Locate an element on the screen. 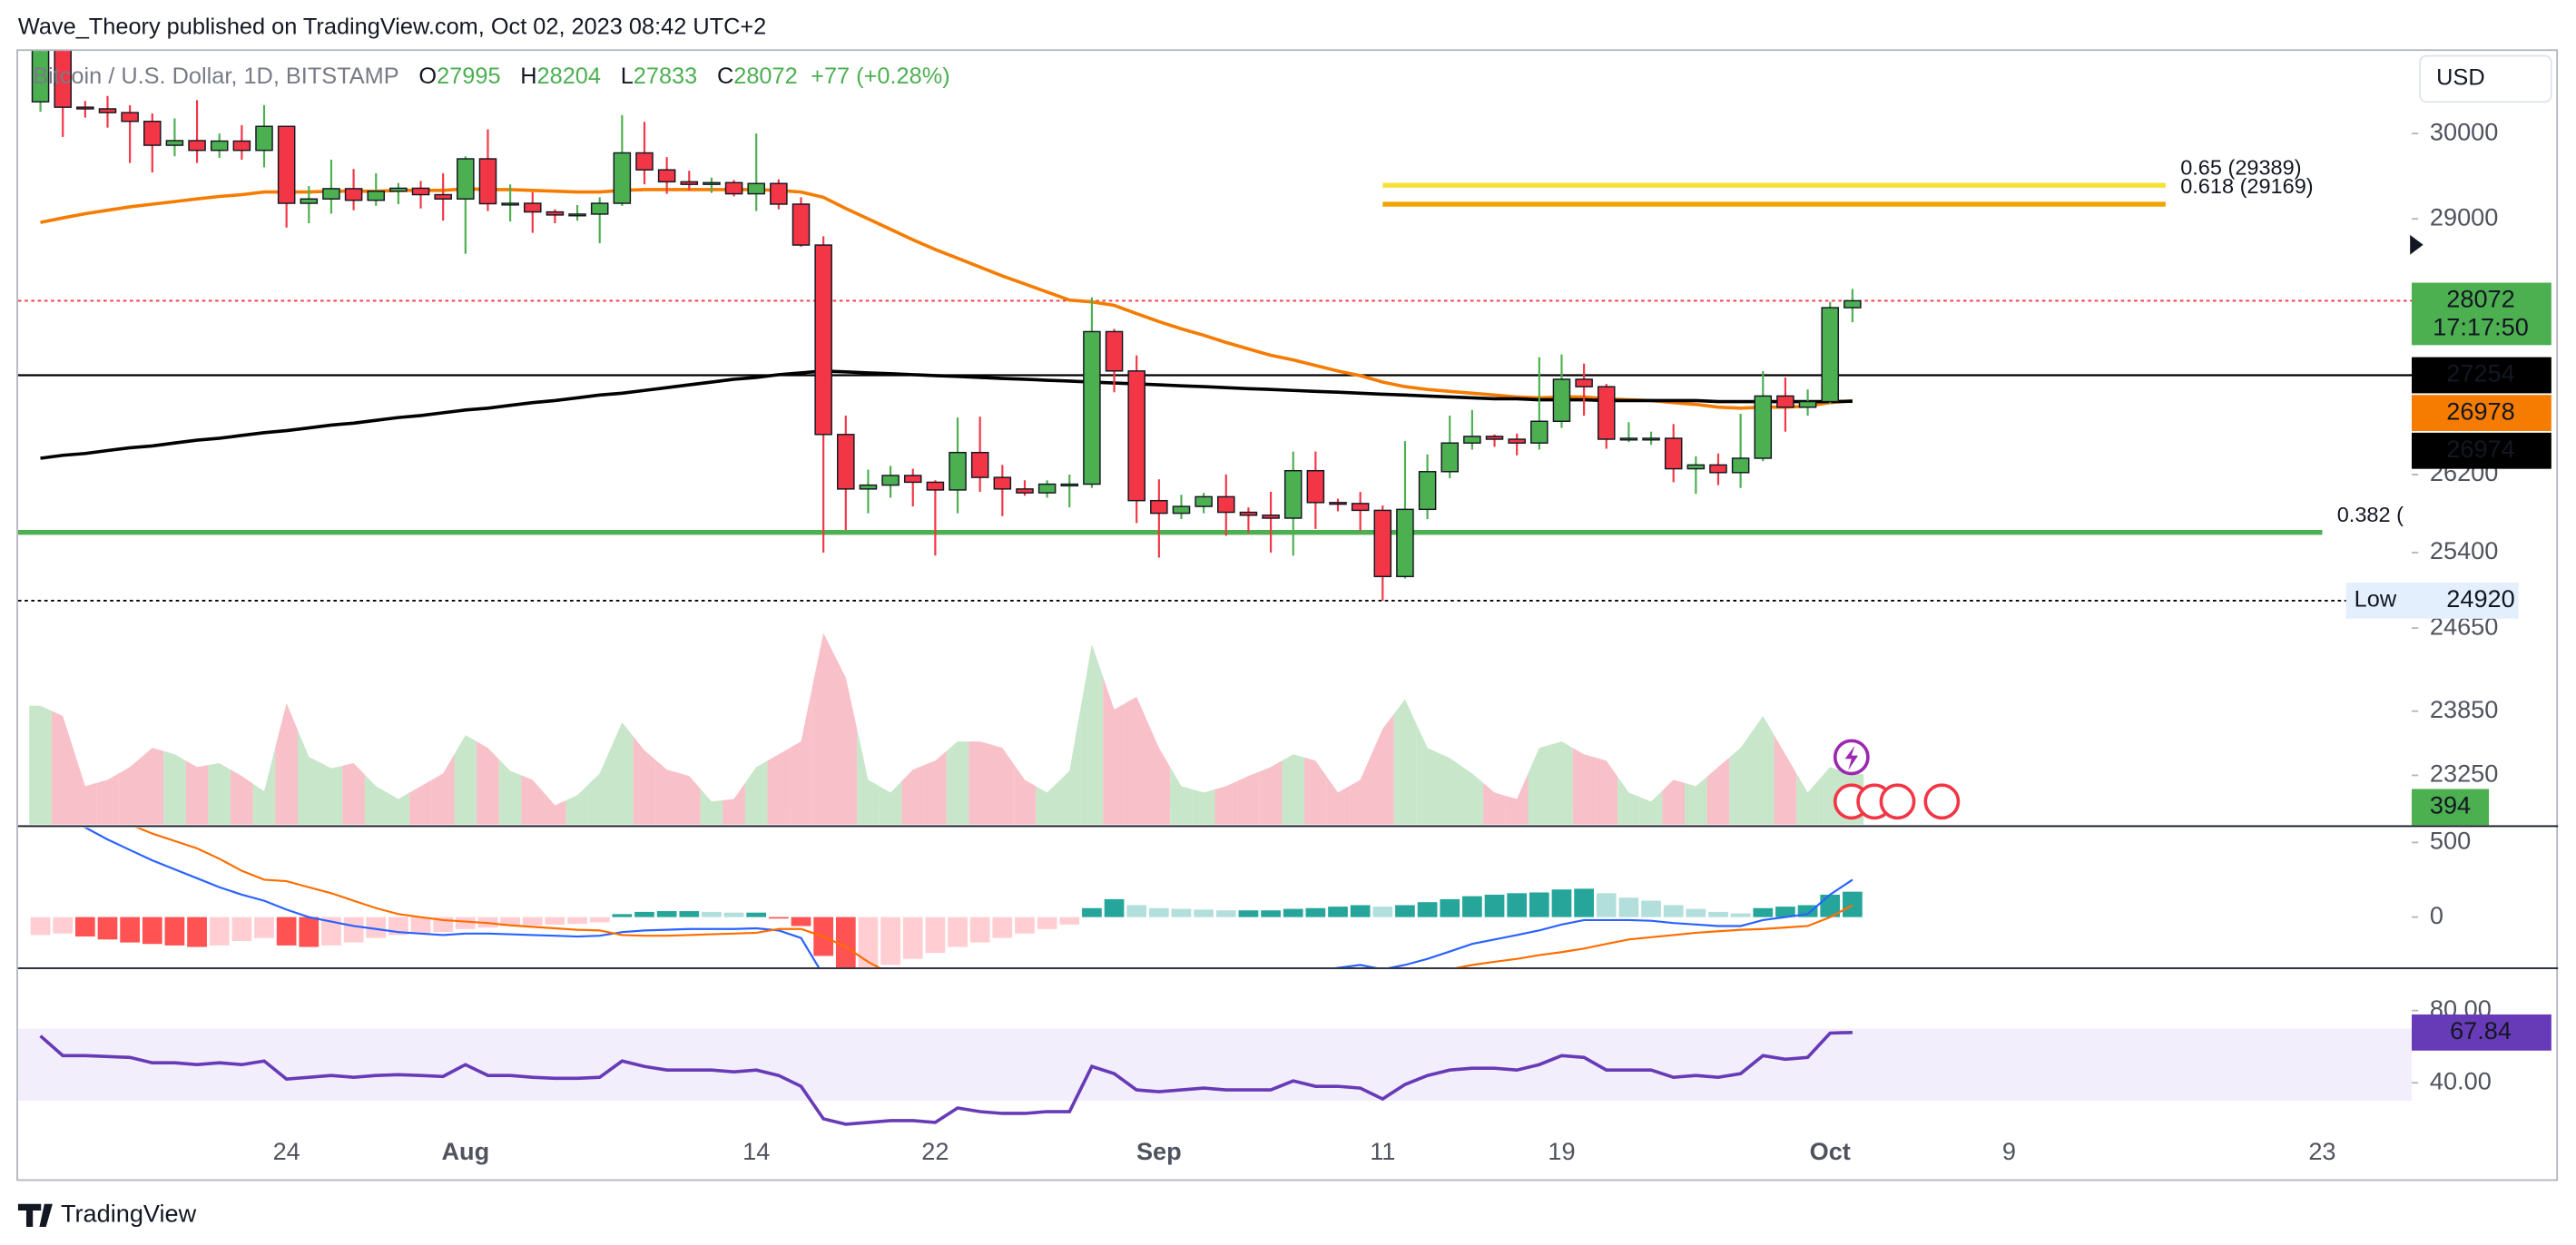  currency: USD is located at coordinates (2460, 78).